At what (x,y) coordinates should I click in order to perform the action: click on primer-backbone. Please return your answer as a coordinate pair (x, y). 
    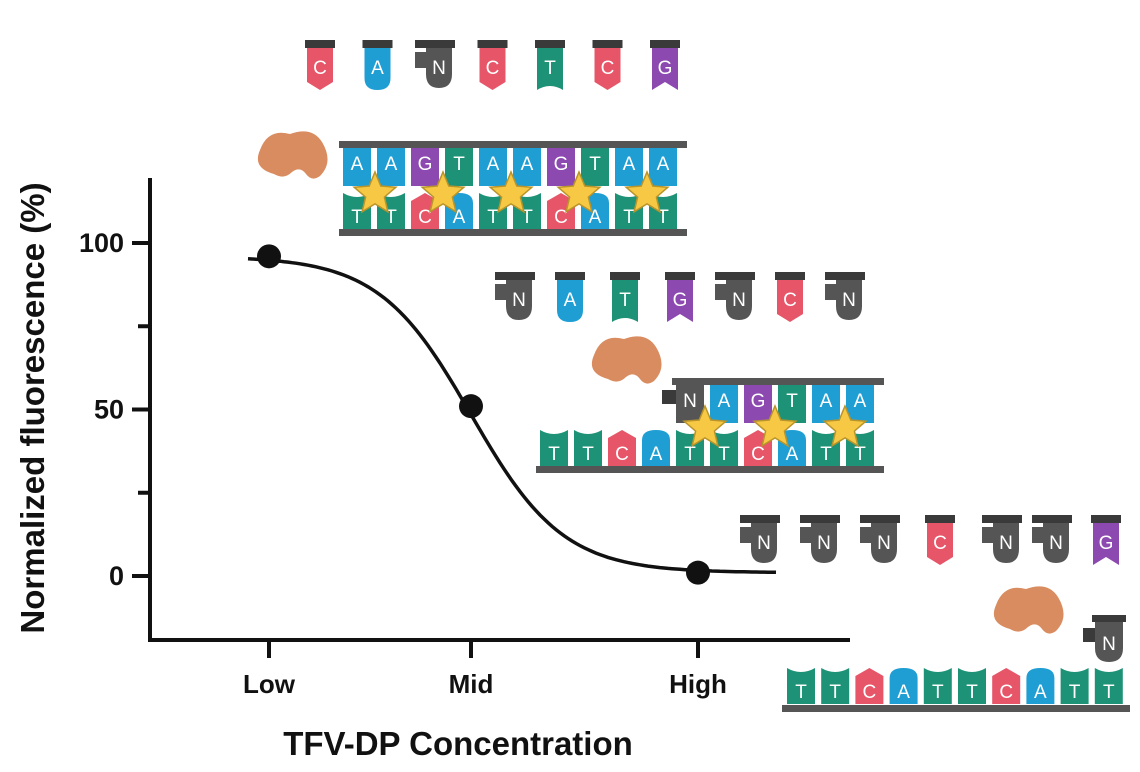
    Looking at the image, I should click on (778, 381).